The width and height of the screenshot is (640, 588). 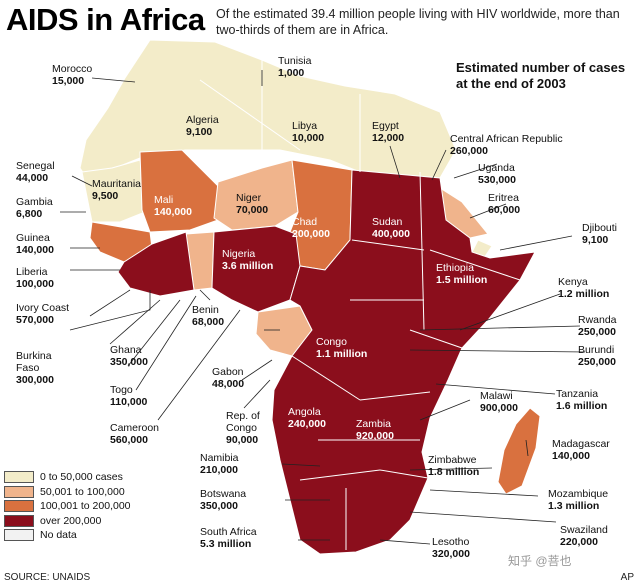 I want to click on region-north-africa, so click(x=268, y=113).